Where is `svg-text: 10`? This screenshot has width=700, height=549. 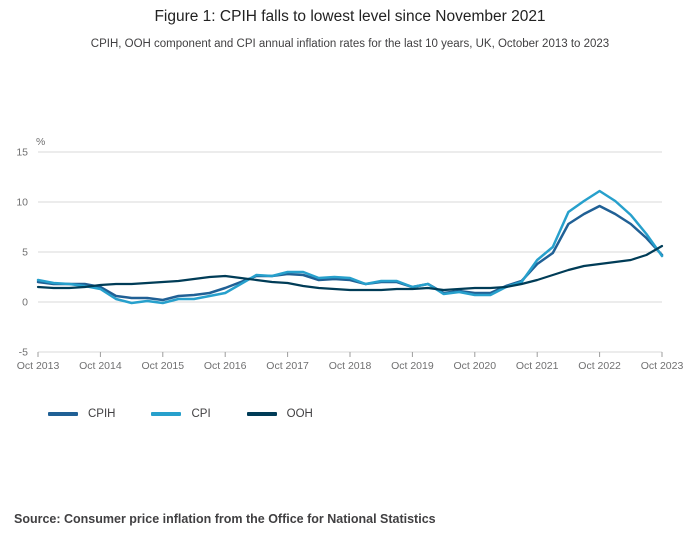
svg-text: 10 is located at coordinates (22, 203).